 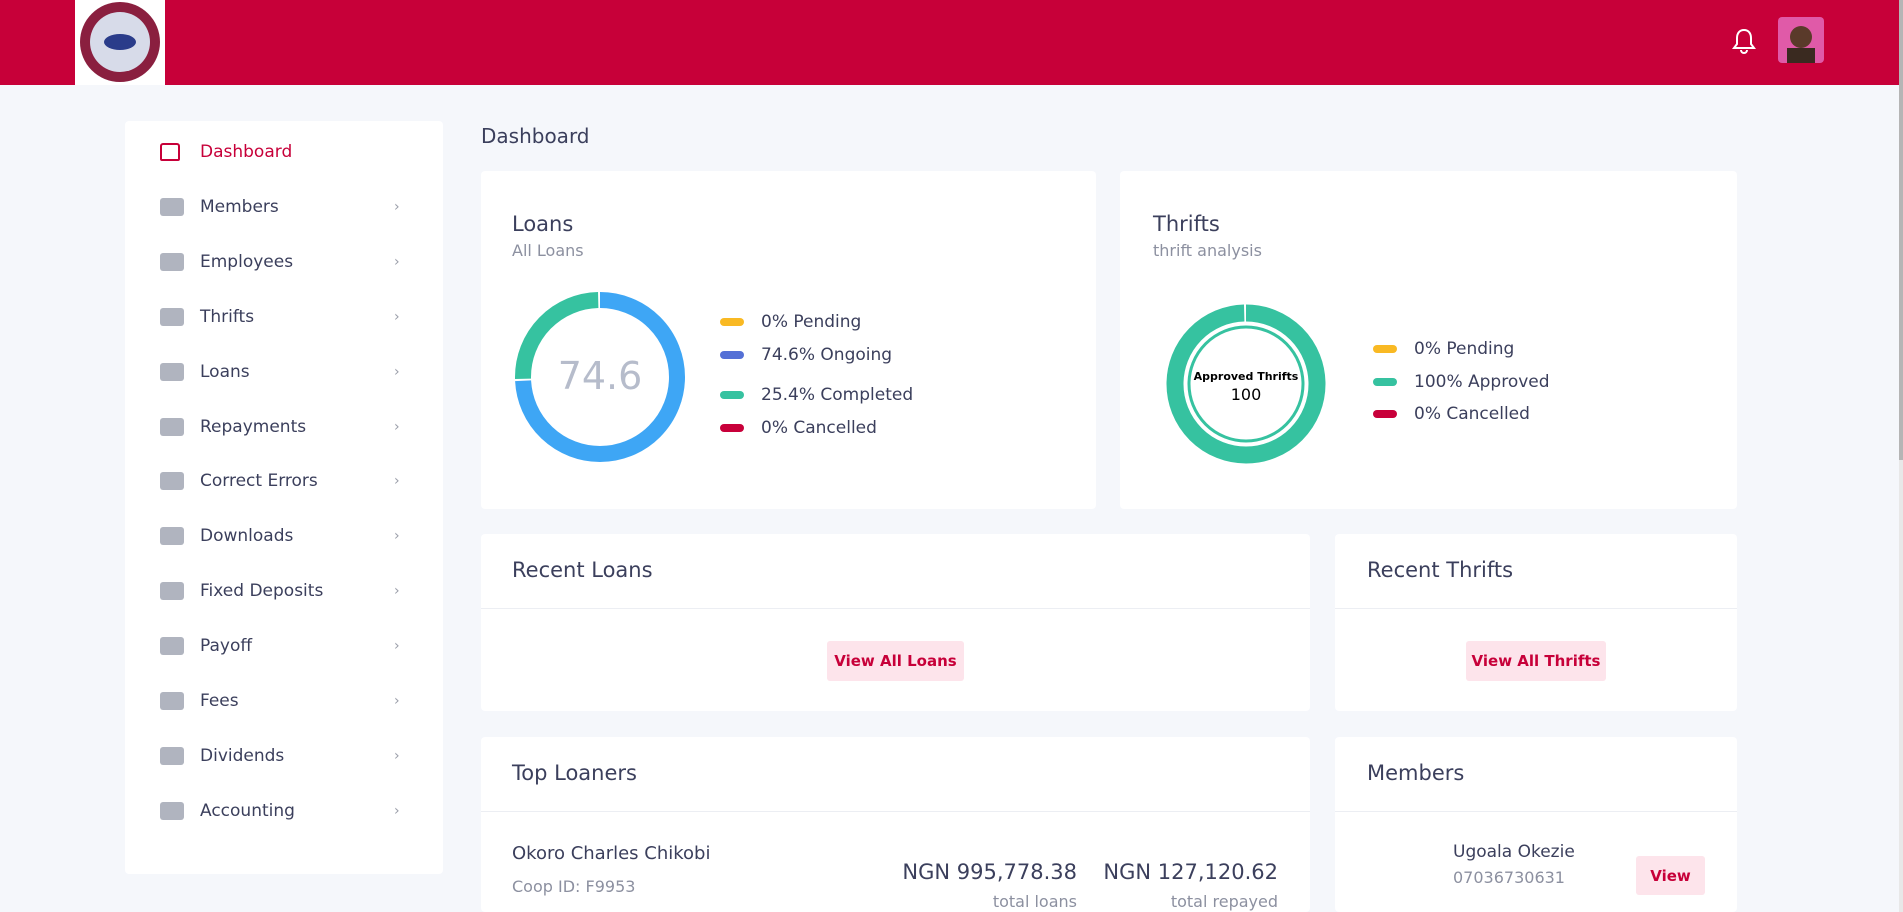 I want to click on sidebar-label: Accounting, so click(x=247, y=810).